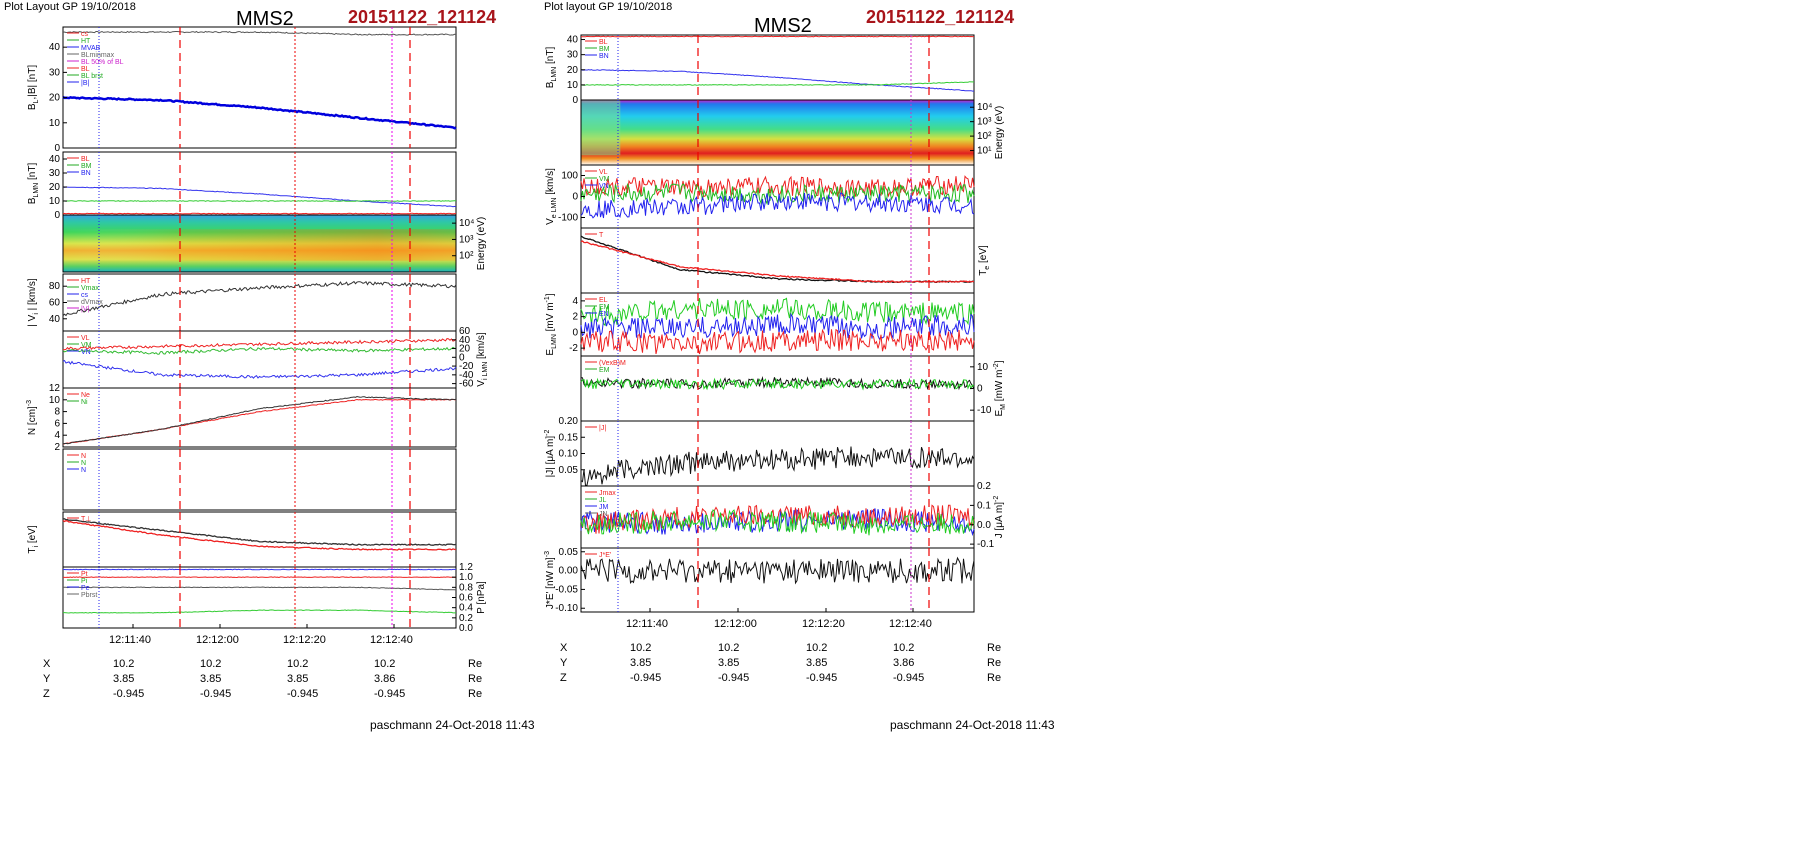  Describe the element at coordinates (55, 303) in the screenshot. I see `y-tick-label: 60` at that location.